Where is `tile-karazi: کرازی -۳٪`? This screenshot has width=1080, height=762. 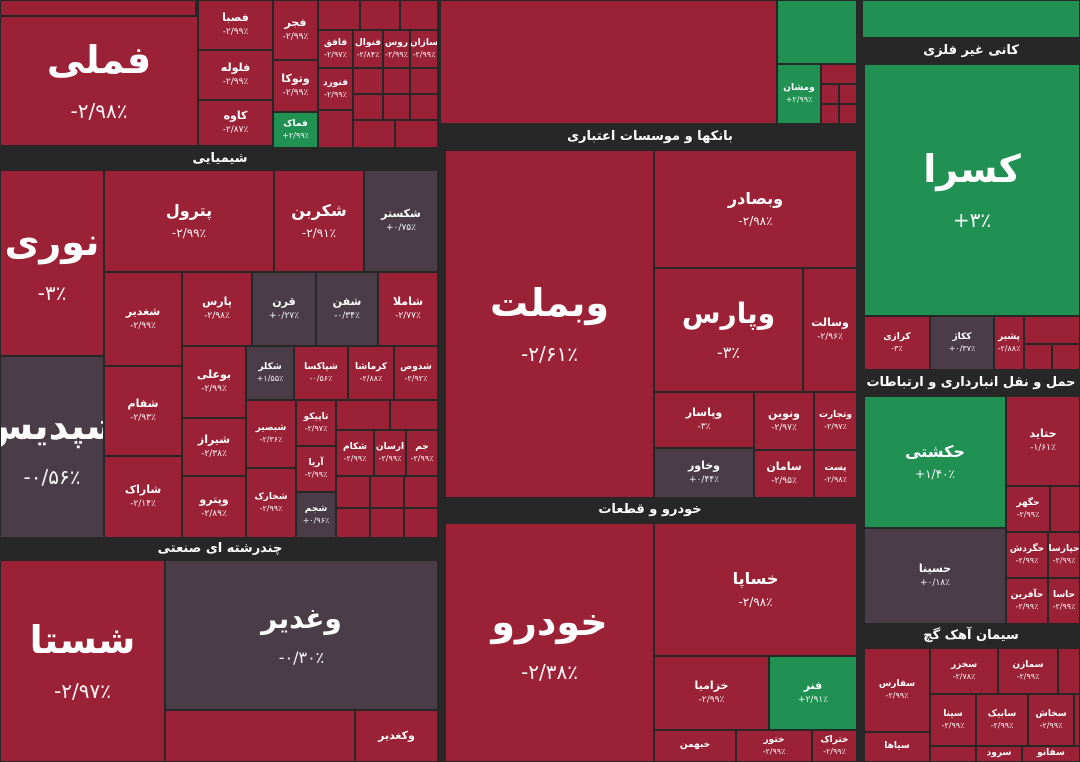
tile-karazi: کرازی -۳٪ is located at coordinates (897, 343).